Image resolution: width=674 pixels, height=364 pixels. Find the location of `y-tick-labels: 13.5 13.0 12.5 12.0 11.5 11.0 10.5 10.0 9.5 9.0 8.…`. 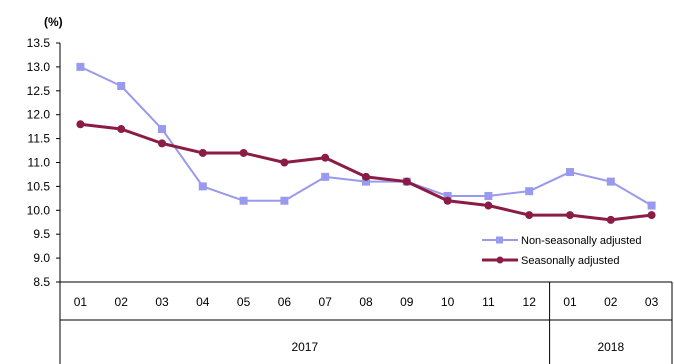

y-tick-labels: 13.5 13.0 12.5 12.0 11.5 11.0 10.5 10.0 9.5 9.0 8.… is located at coordinates (43, 162).